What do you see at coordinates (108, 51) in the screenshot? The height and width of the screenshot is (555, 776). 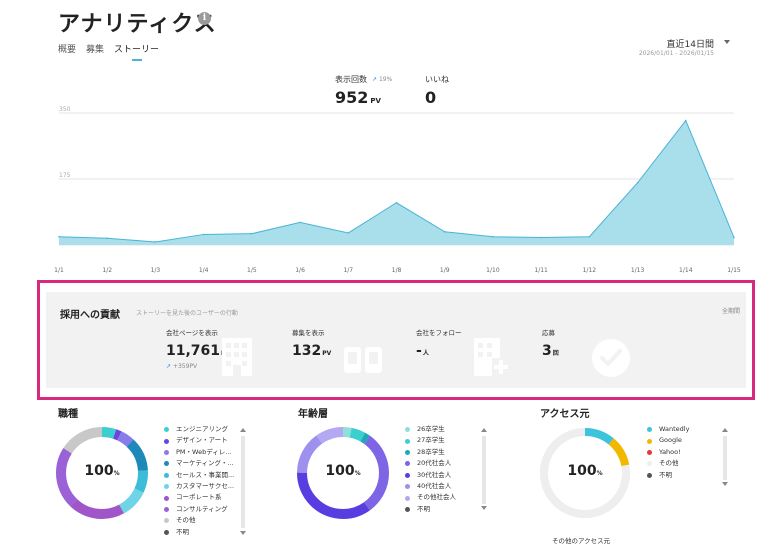 I see `tab-bar: 概要 募集 ストーリー` at bounding box center [108, 51].